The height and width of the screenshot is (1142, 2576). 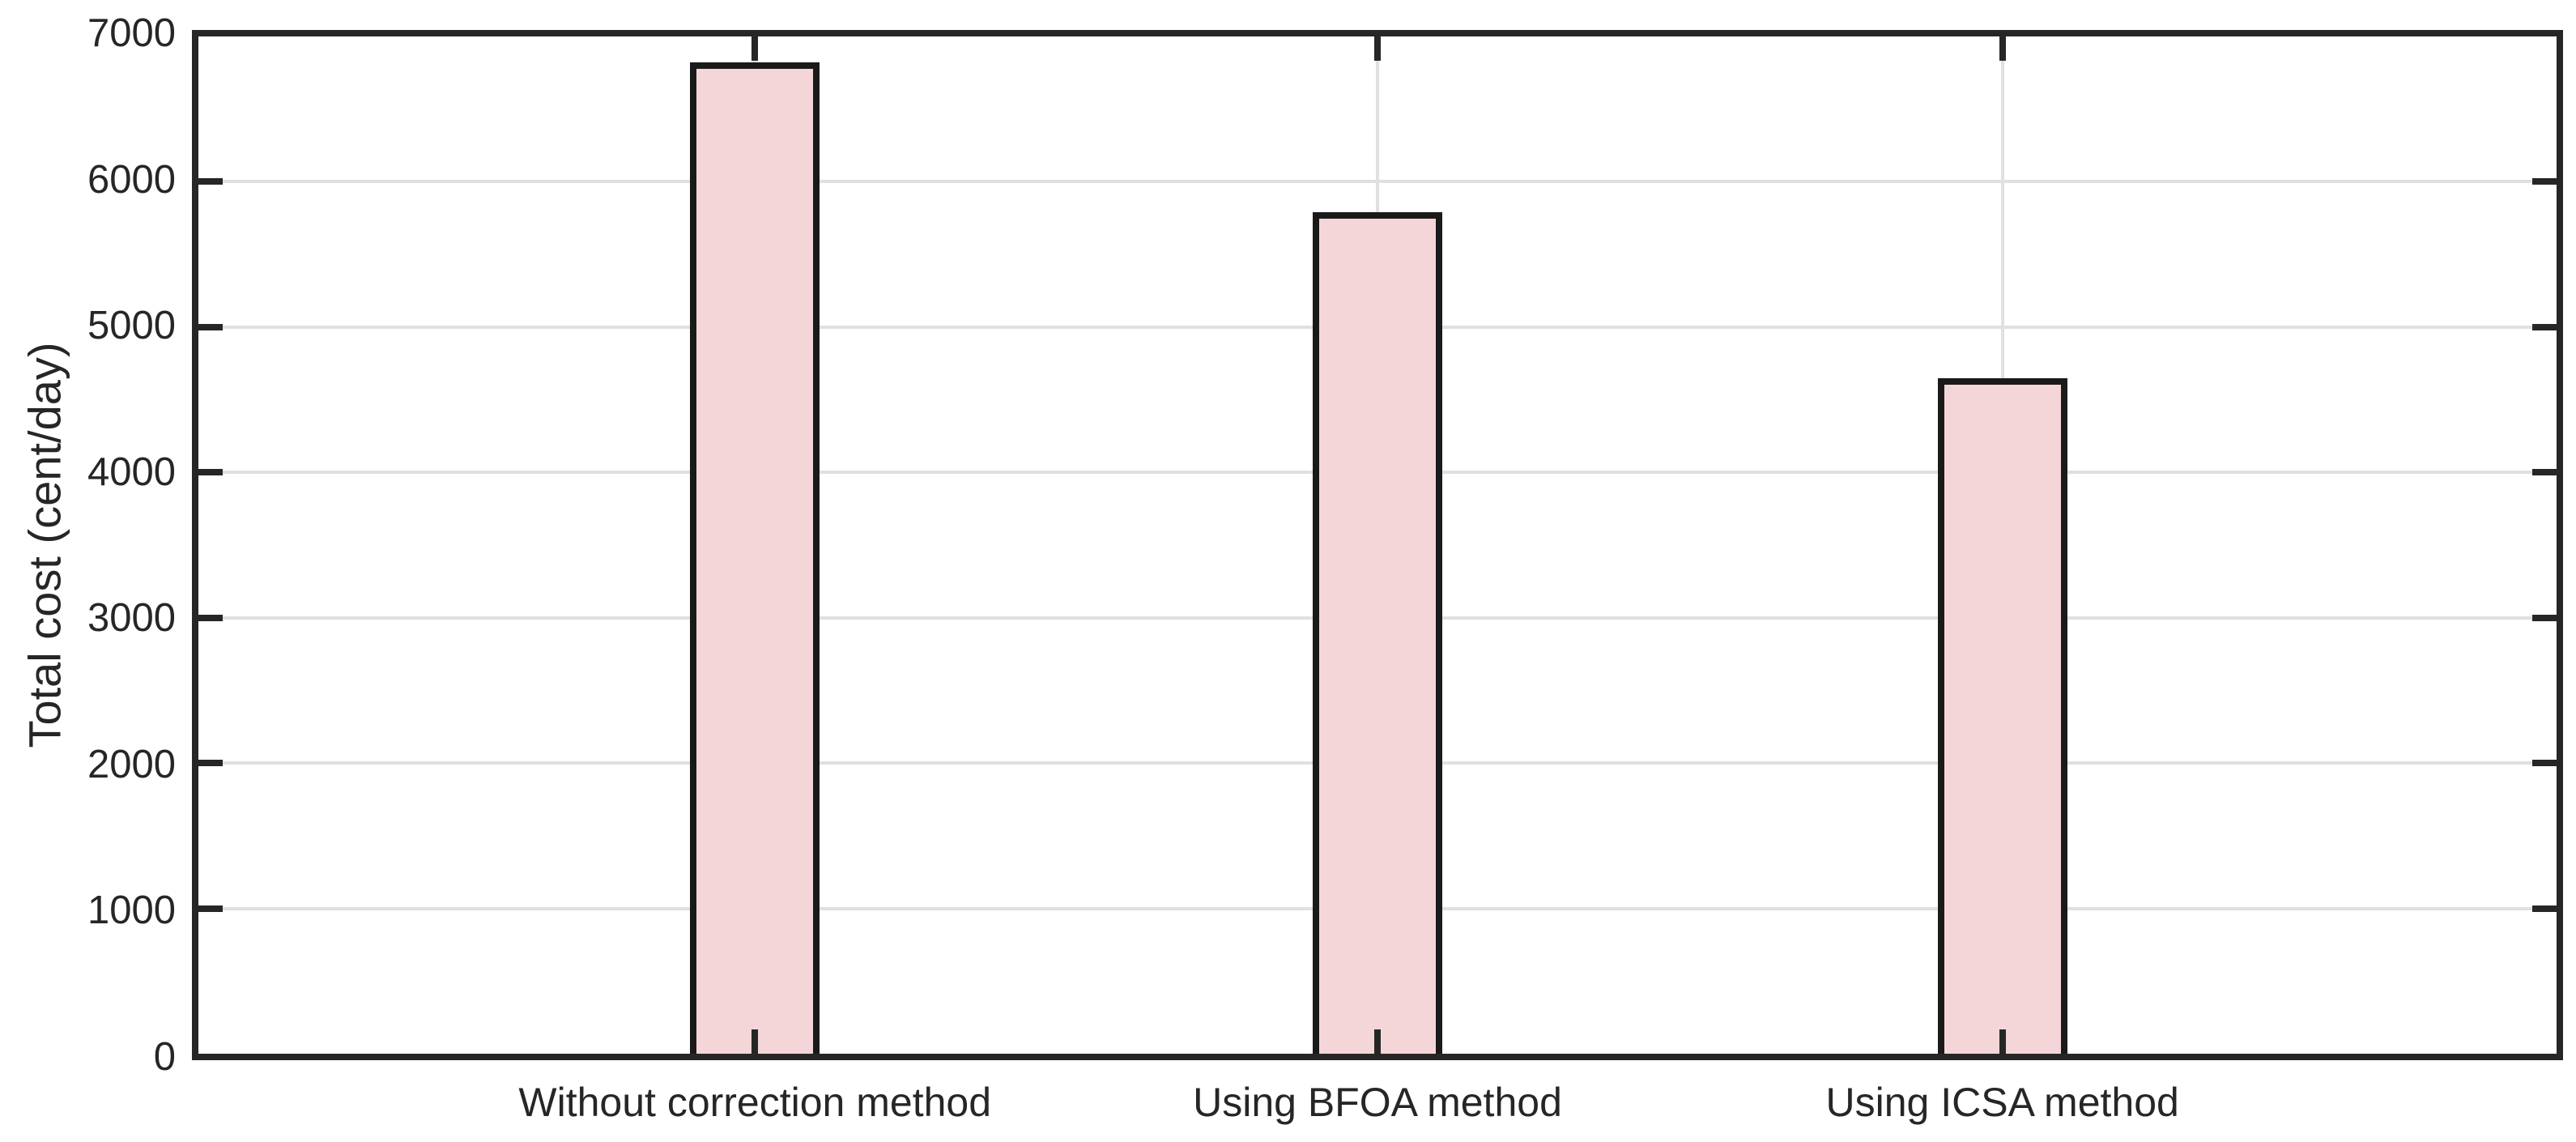 What do you see at coordinates (44, 545) in the screenshot?
I see `y-axis-label: Total cost (cent/day)` at bounding box center [44, 545].